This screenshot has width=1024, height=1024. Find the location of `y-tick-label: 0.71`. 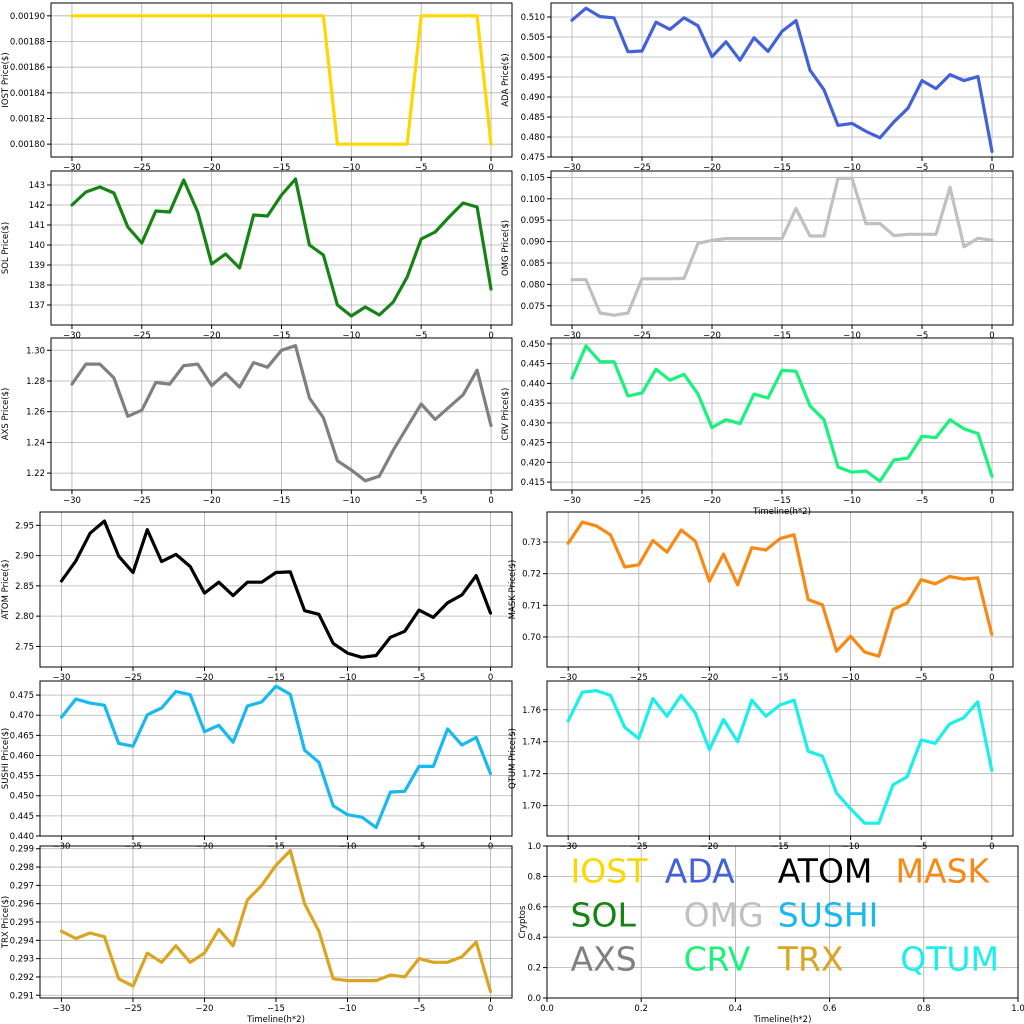

y-tick-label: 0.71 is located at coordinates (531, 606).